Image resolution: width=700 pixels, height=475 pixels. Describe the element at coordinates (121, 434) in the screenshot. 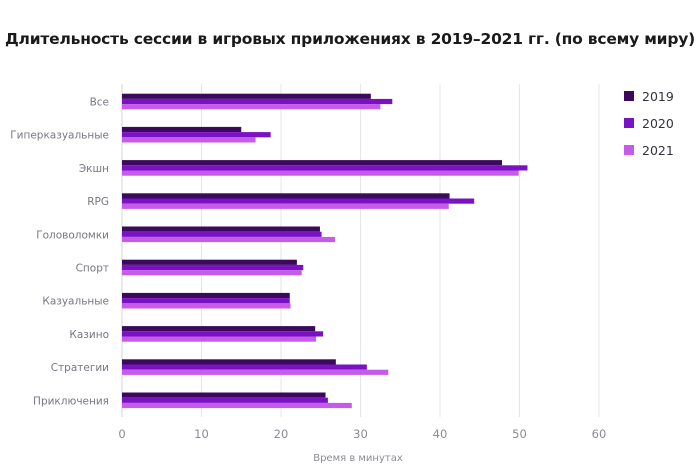

I see `x-tick-label: 0` at that location.